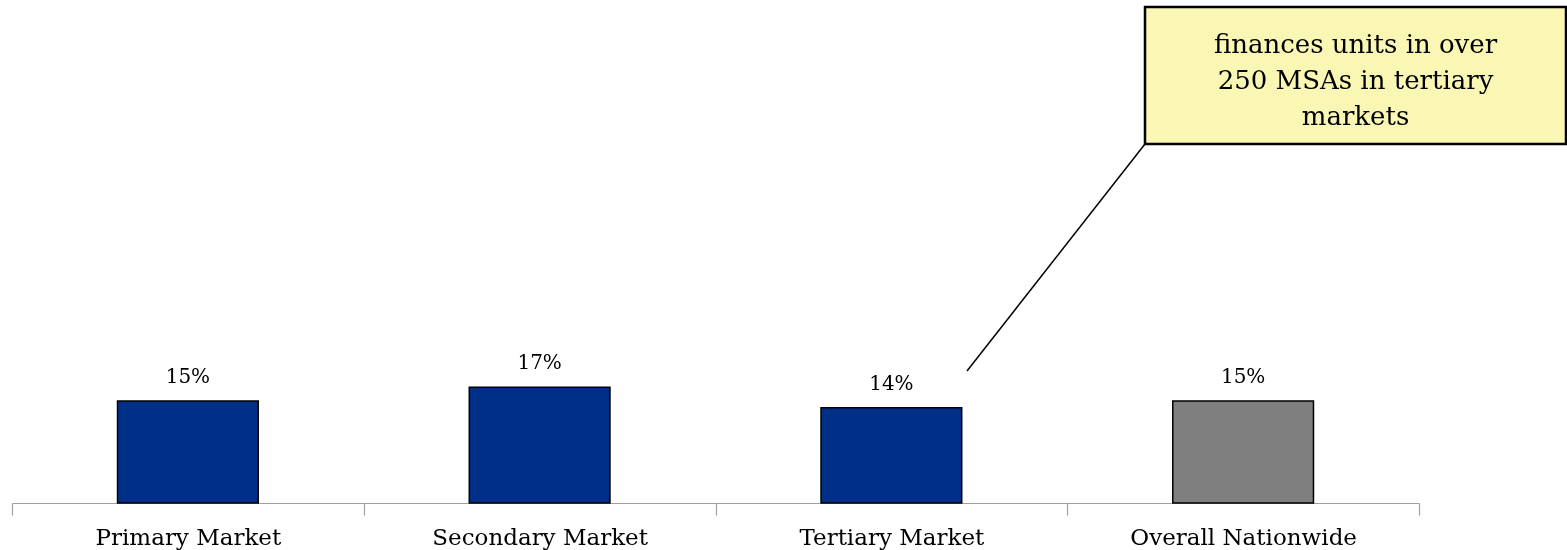 The width and height of the screenshot is (1567, 550). I want to click on x-tick-label: Overall Nationwide, so click(1243, 536).